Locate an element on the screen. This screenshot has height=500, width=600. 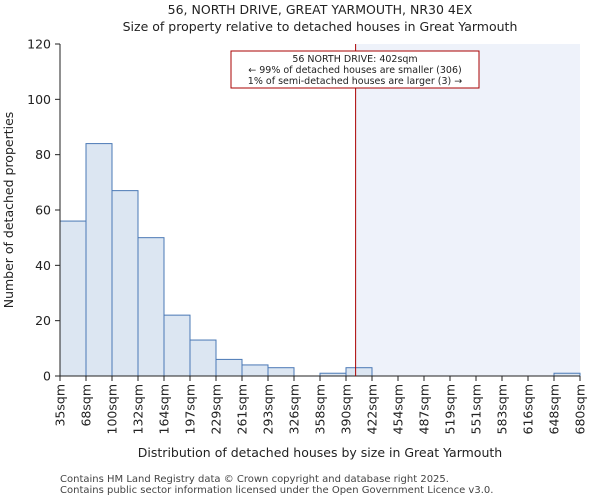
x-tick-label: 229sqm is located at coordinates (216, 409).